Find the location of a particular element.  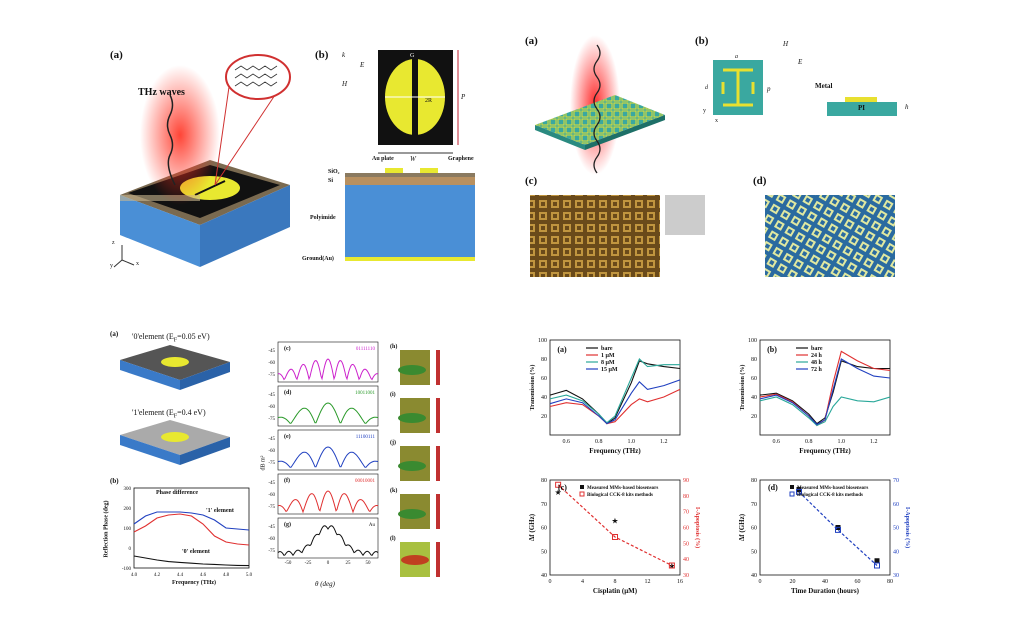

tr-dim-p: p is located at coordinates (769, 89).